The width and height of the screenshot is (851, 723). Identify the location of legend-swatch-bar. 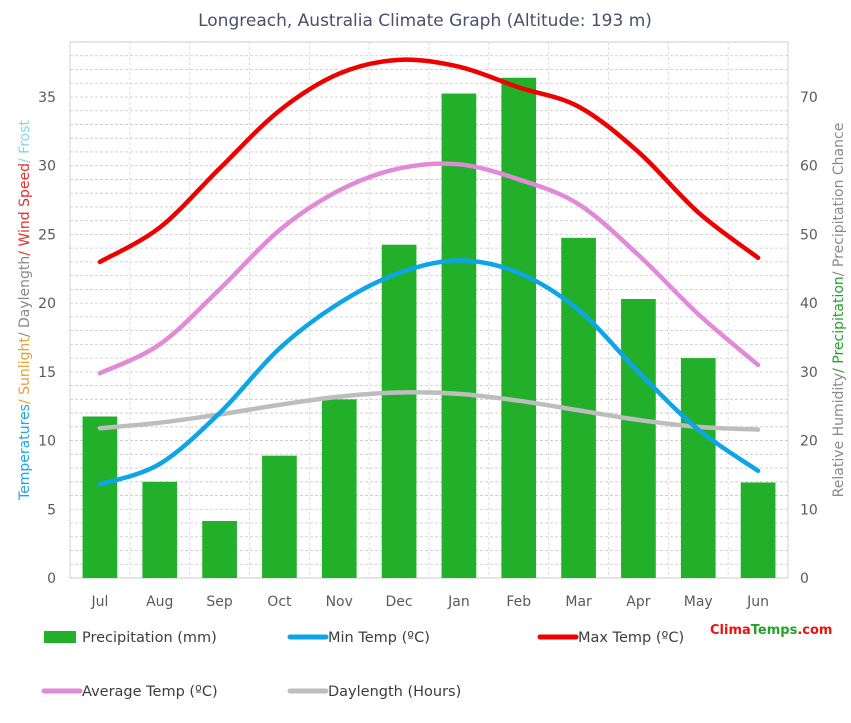
(60, 637).